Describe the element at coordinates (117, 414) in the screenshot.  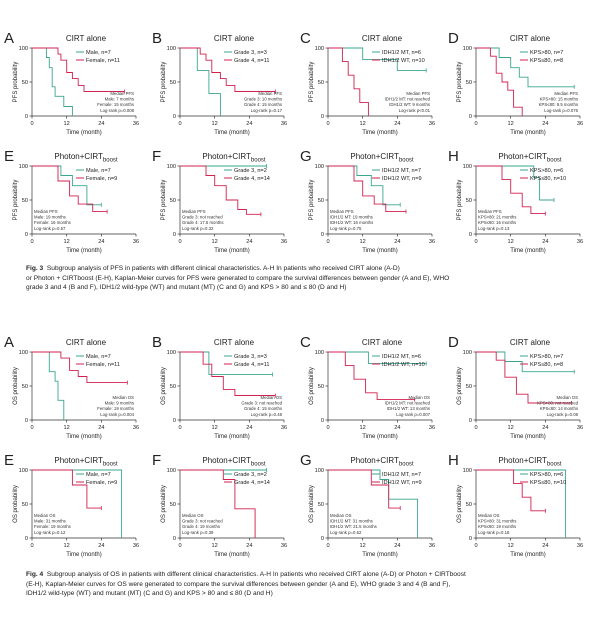
I see `median-stats-line: Log-rank p=0.004` at that location.